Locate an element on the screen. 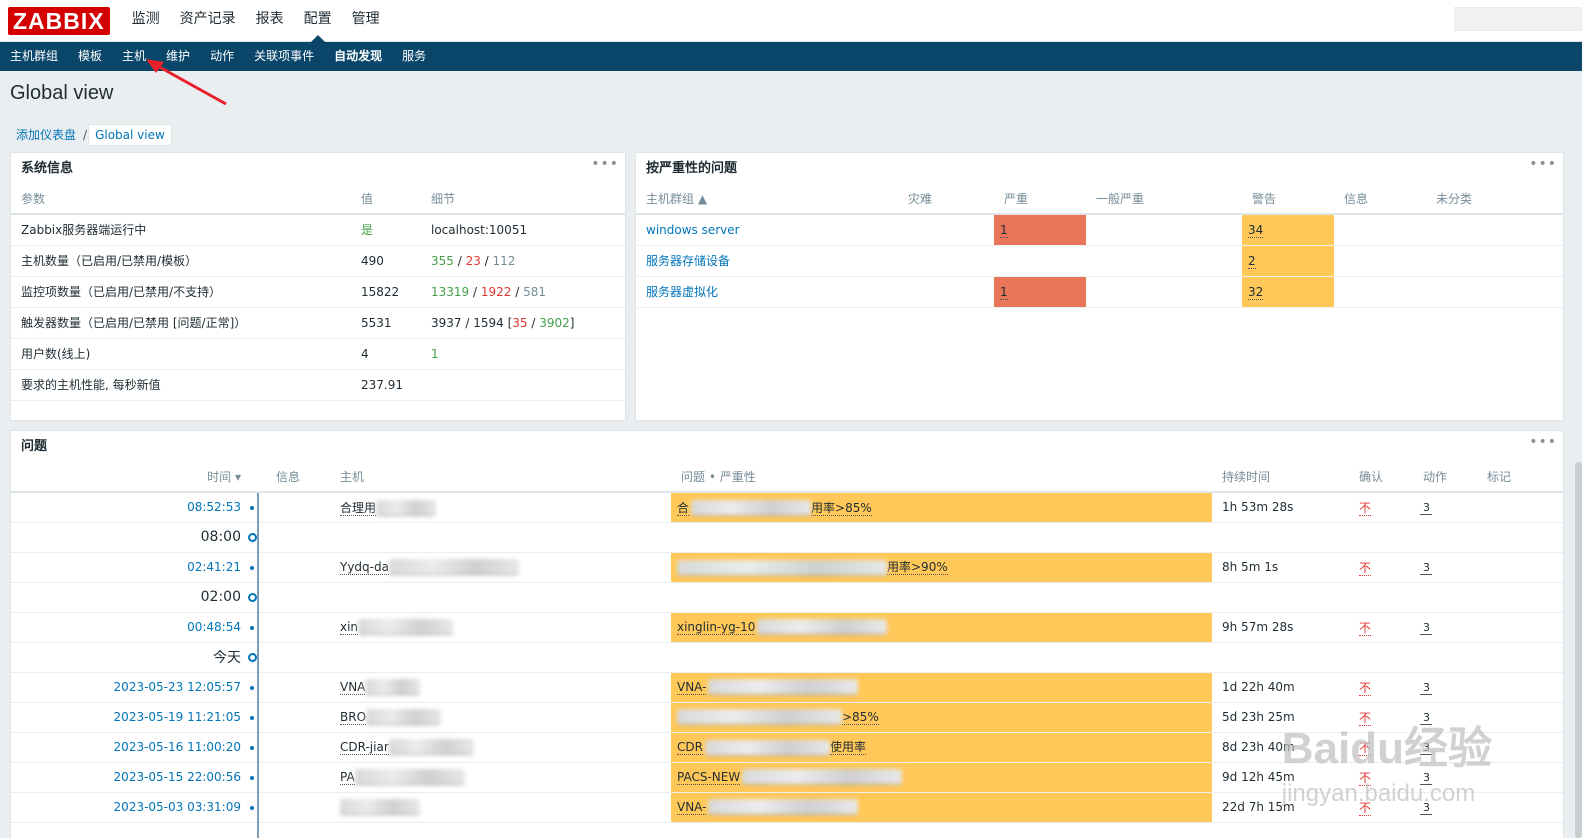 This screenshot has height=838, width=1582. submenu-templates: 模板 is located at coordinates (90, 56).